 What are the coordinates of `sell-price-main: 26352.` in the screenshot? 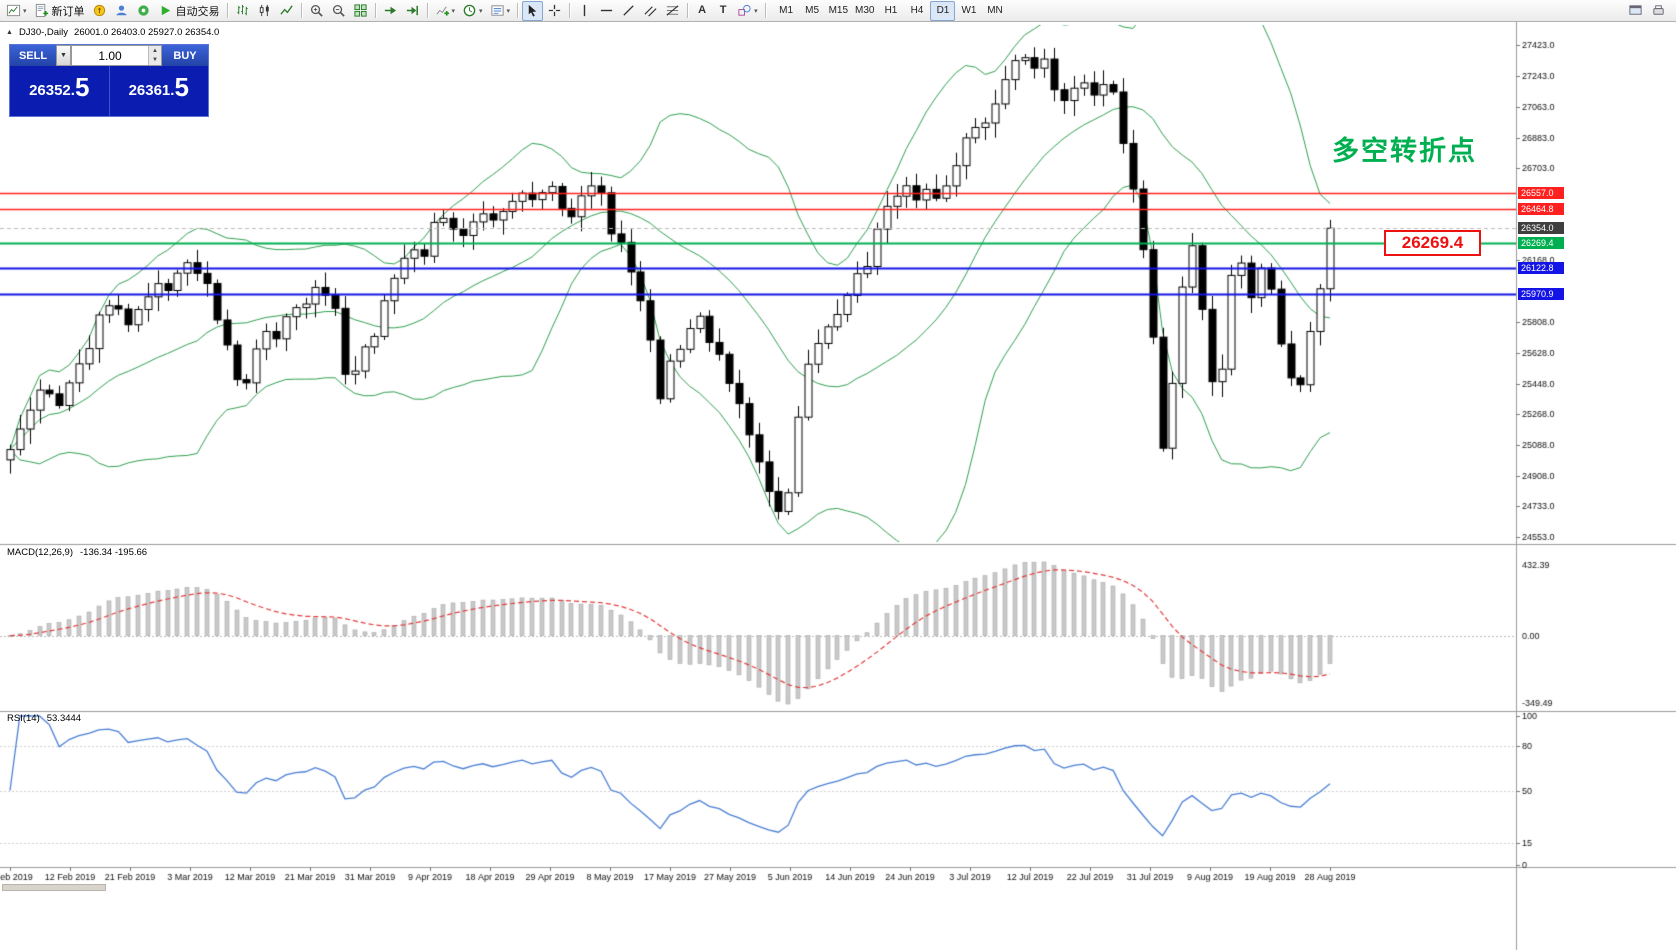 It's located at (52, 90).